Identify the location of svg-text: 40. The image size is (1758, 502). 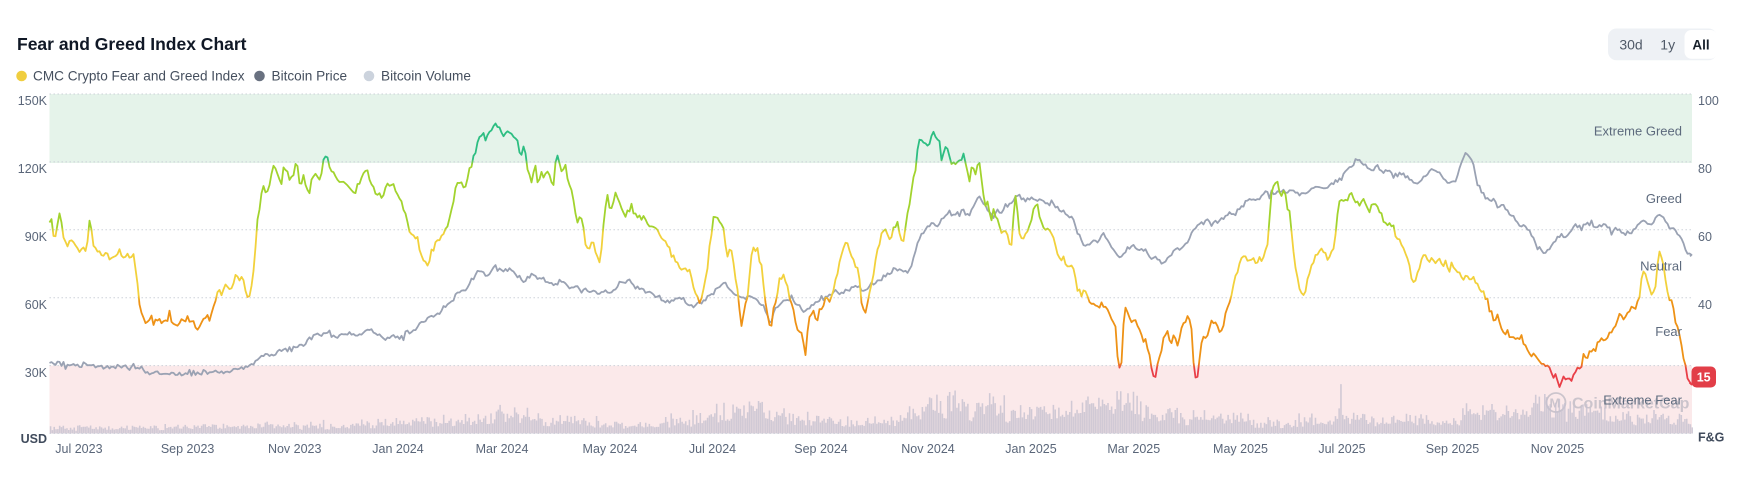
(1705, 305).